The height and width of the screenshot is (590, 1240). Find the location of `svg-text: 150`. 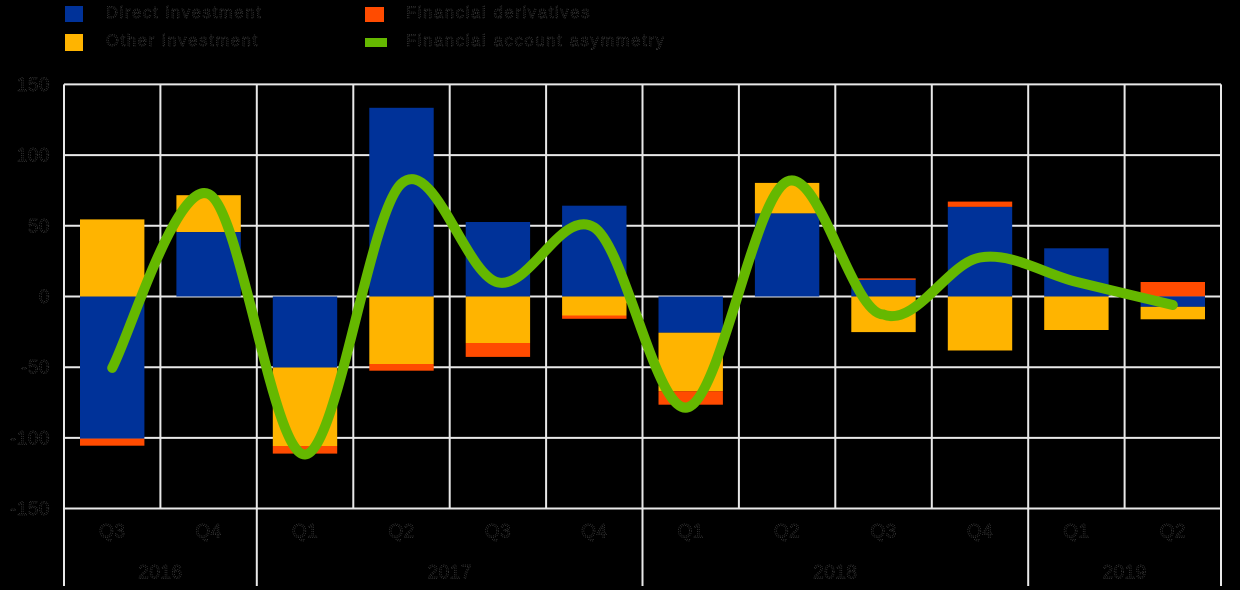

svg-text: 150 is located at coordinates (33, 85).